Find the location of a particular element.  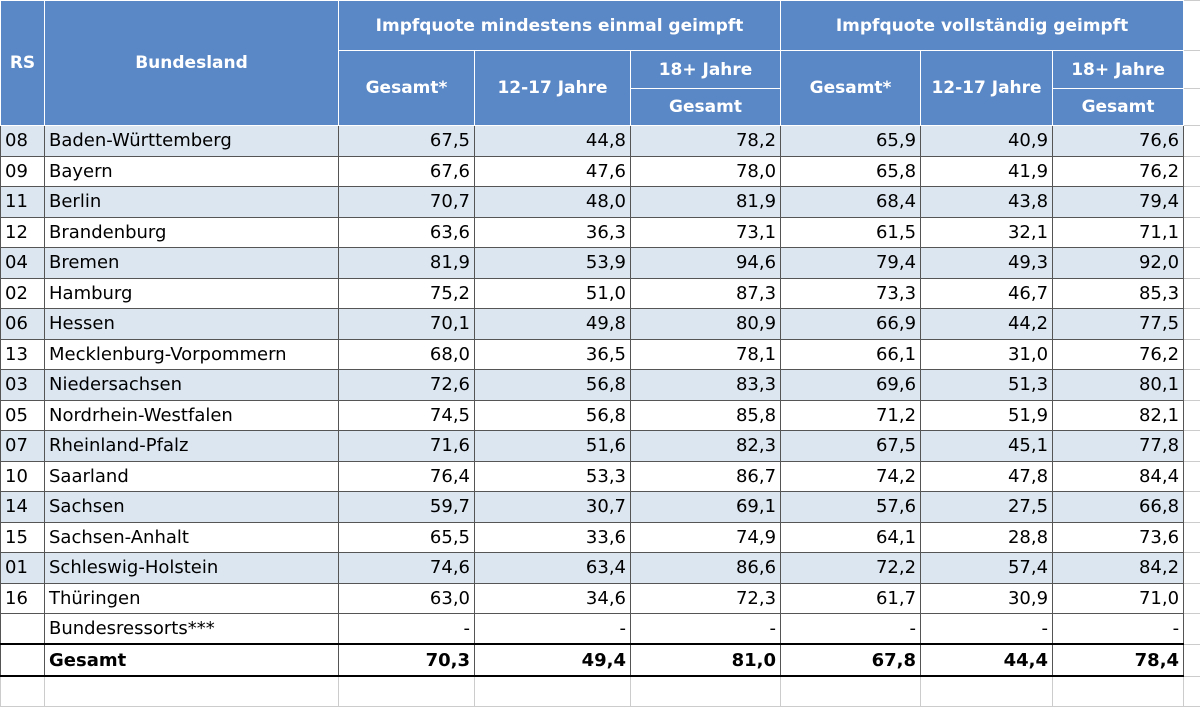

cell: 51,3 is located at coordinates (987, 385).